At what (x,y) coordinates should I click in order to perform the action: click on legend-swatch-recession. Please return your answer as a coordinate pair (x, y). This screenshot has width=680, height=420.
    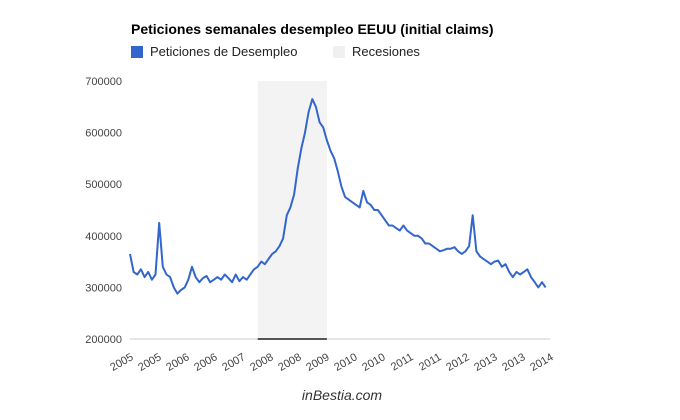
    Looking at the image, I should click on (339, 51).